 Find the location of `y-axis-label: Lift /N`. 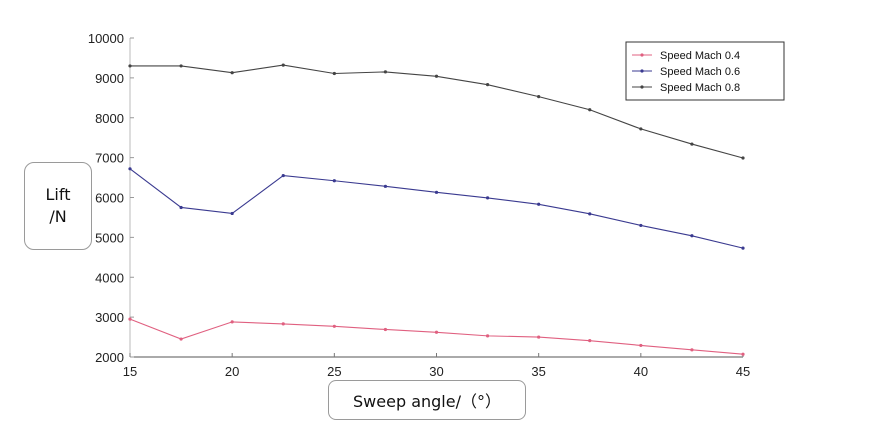

y-axis-label: Lift /N is located at coordinates (58, 206).